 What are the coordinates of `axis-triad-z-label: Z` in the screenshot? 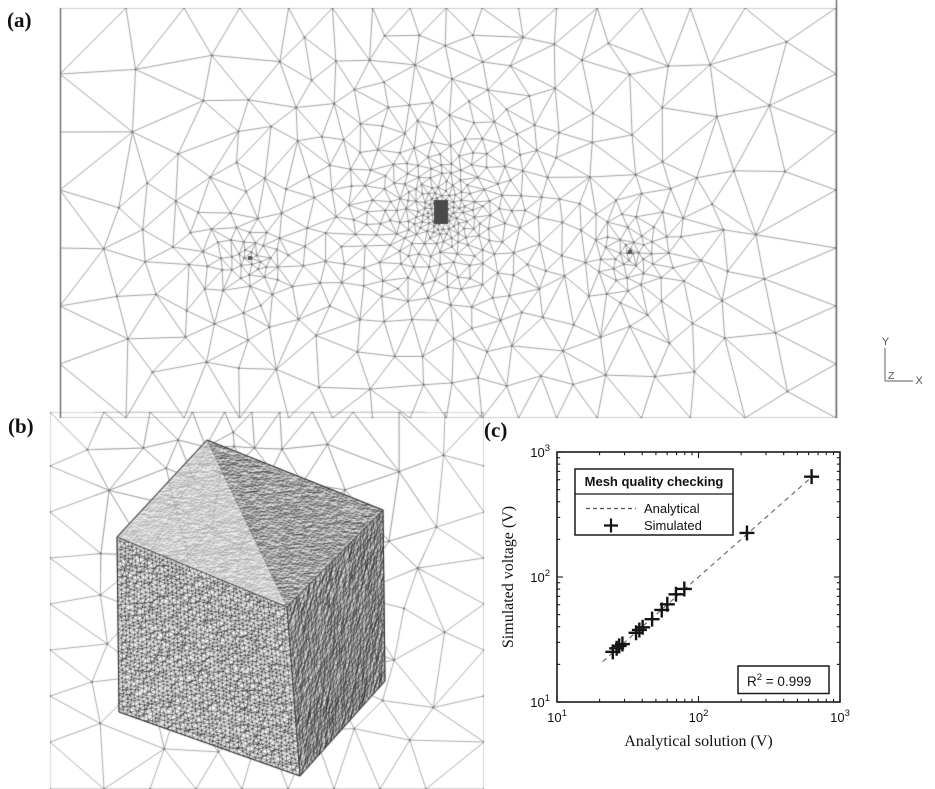 It's located at (891, 376).